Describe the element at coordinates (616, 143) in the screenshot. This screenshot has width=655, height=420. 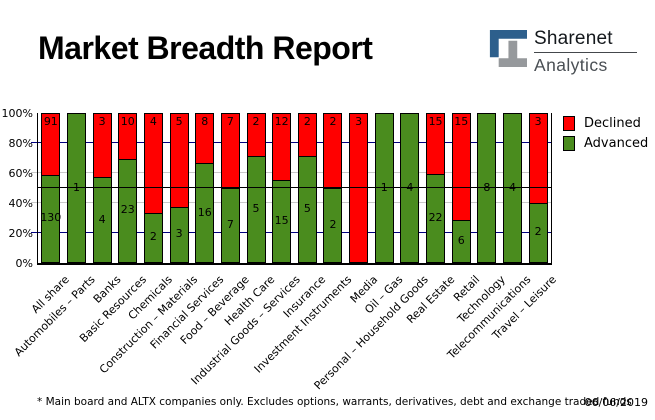
I see `legend-label: Advanced` at that location.